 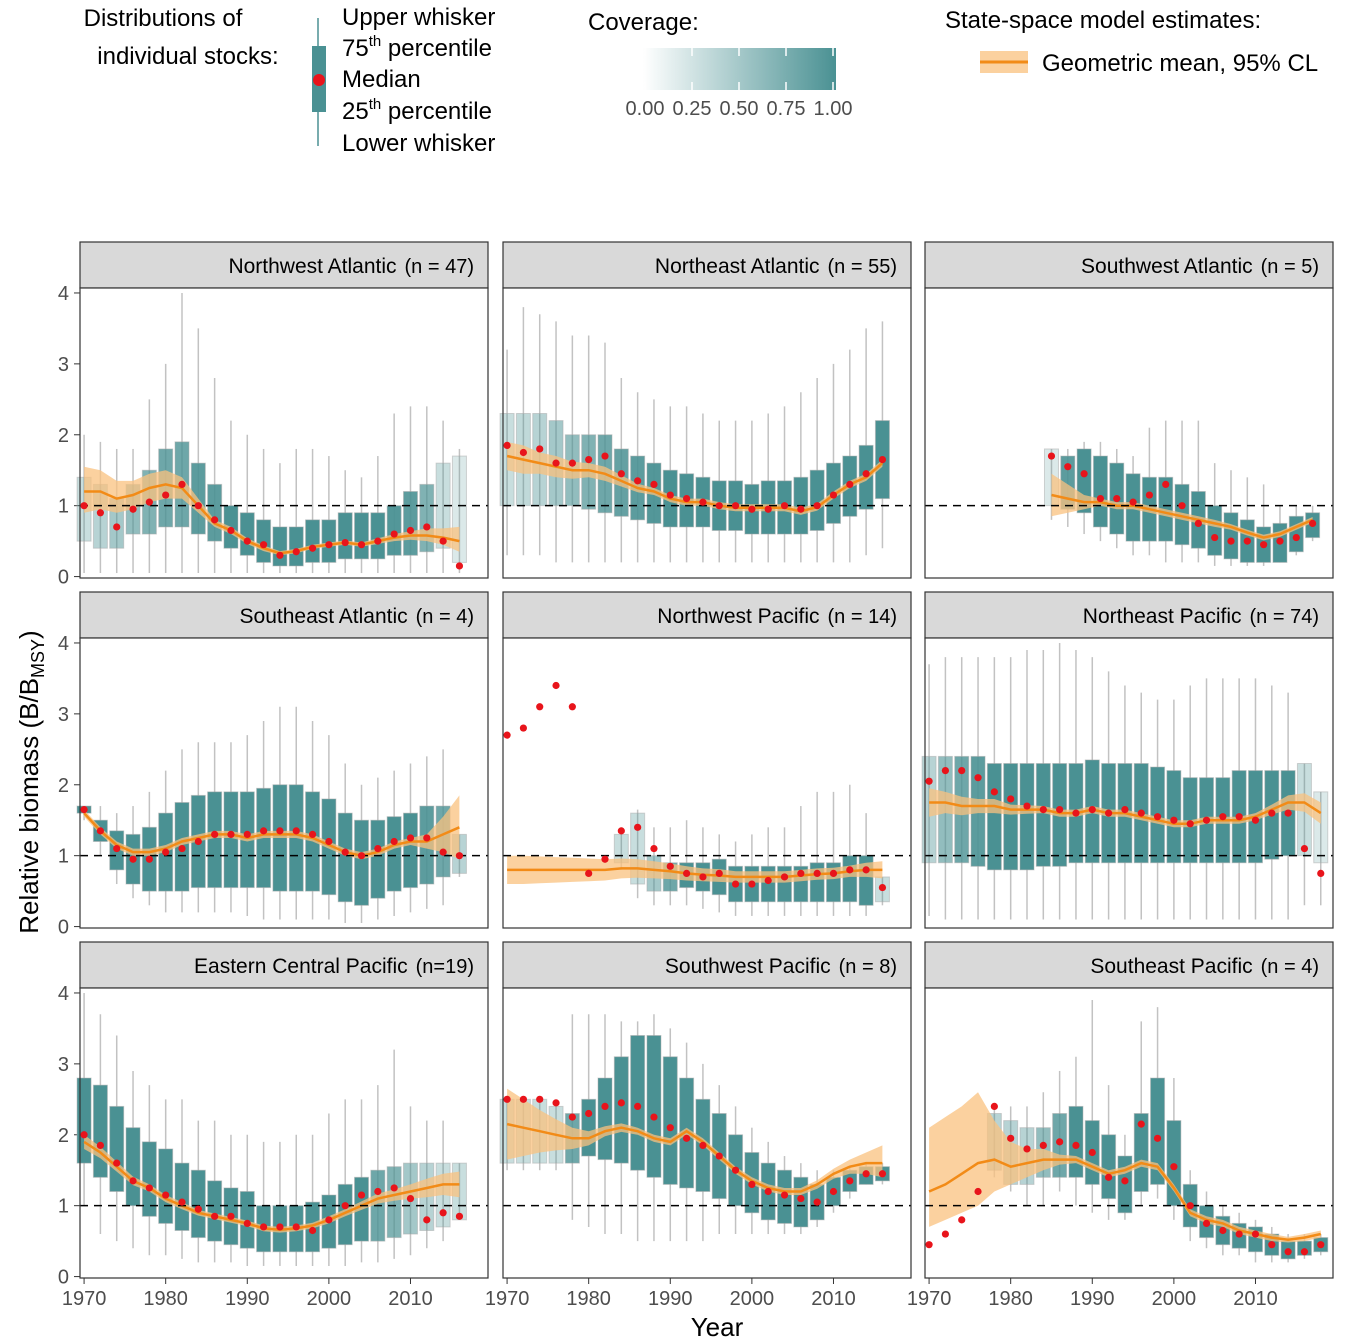 I want to click on strip-title: Northwest Pacific (n = 14), so click(x=777, y=616).